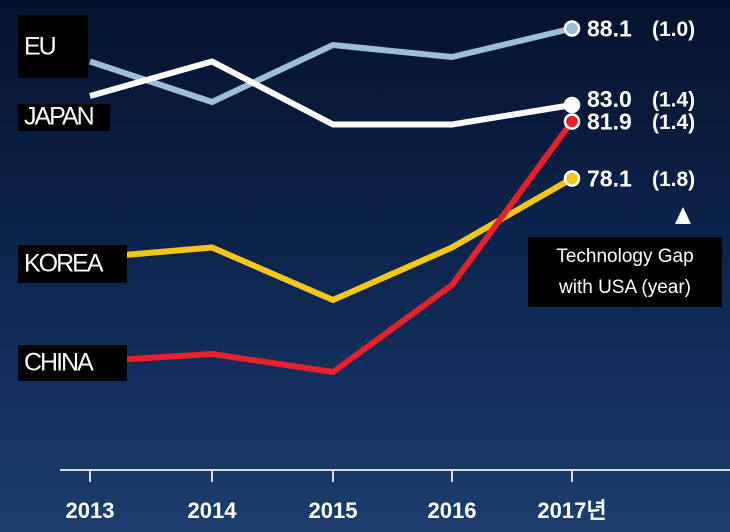 This screenshot has width=730, height=532. What do you see at coordinates (625, 272) in the screenshot?
I see `annotation-box` at bounding box center [625, 272].